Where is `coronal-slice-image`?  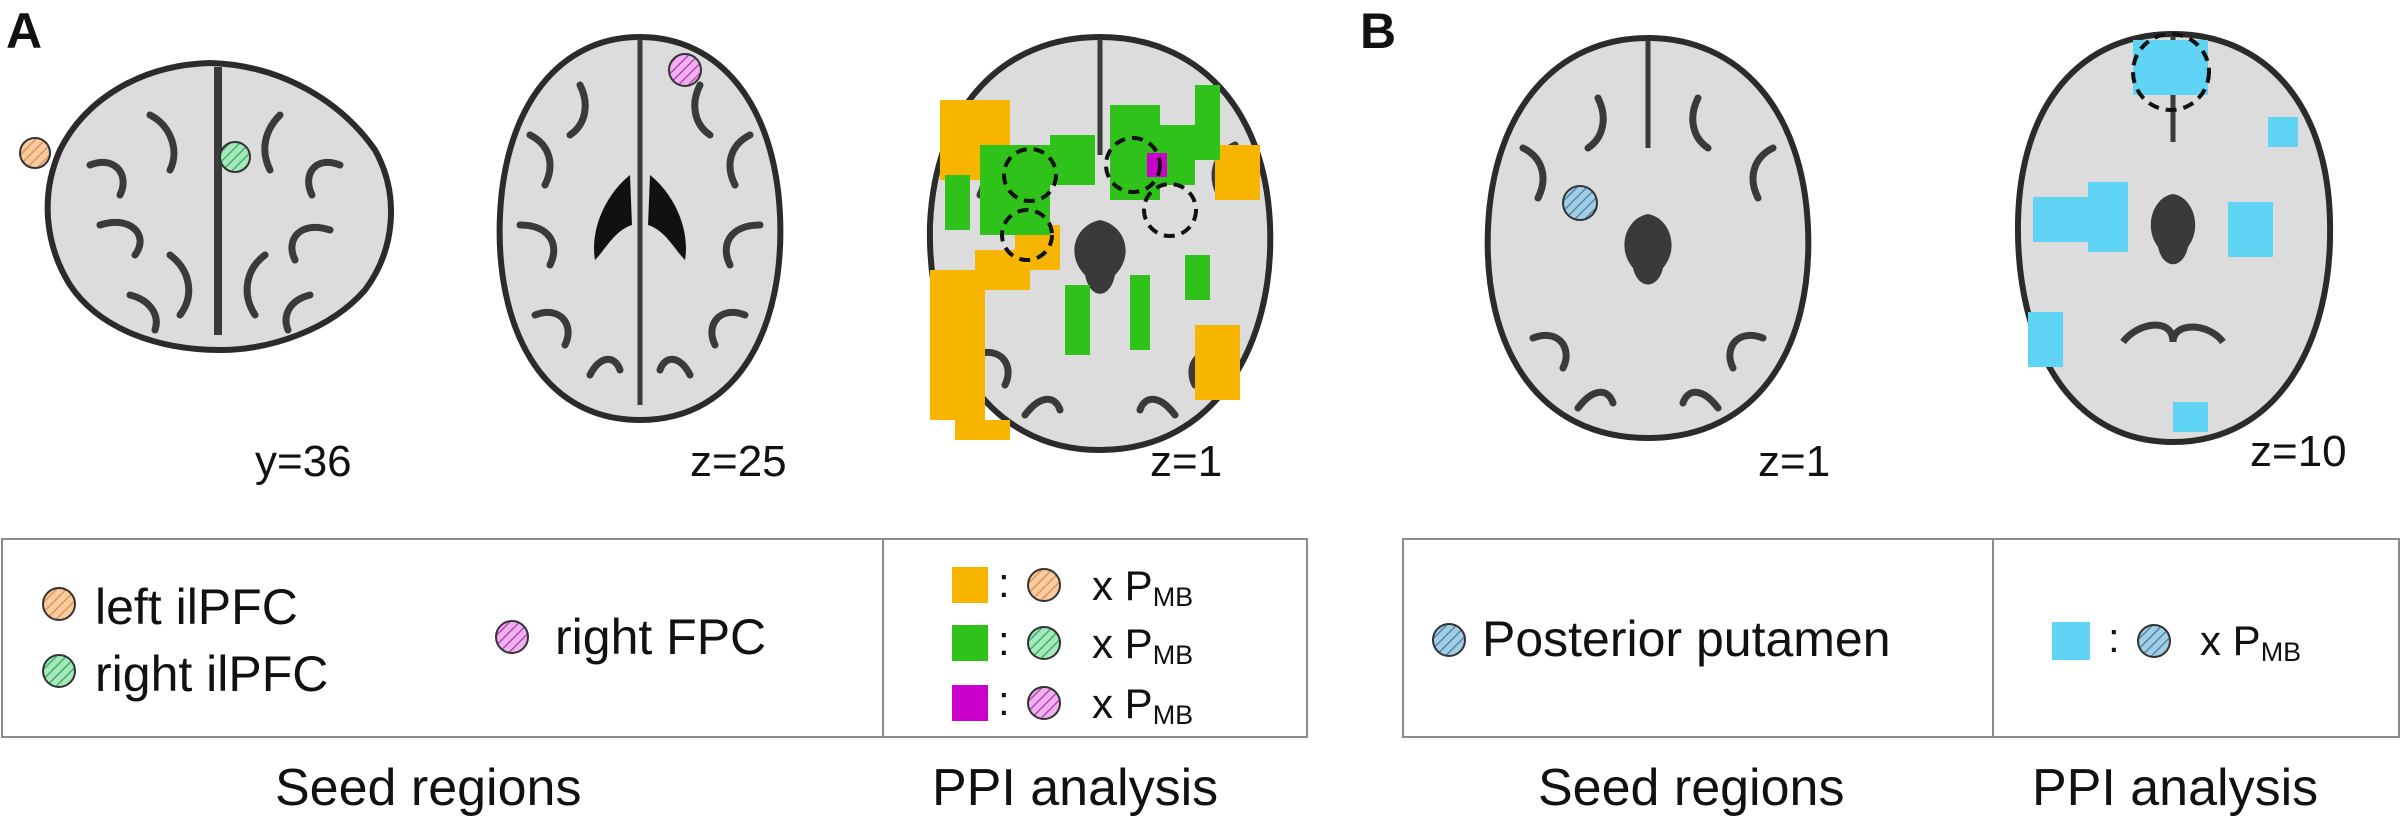 coronal-slice-image is located at coordinates (206, 206).